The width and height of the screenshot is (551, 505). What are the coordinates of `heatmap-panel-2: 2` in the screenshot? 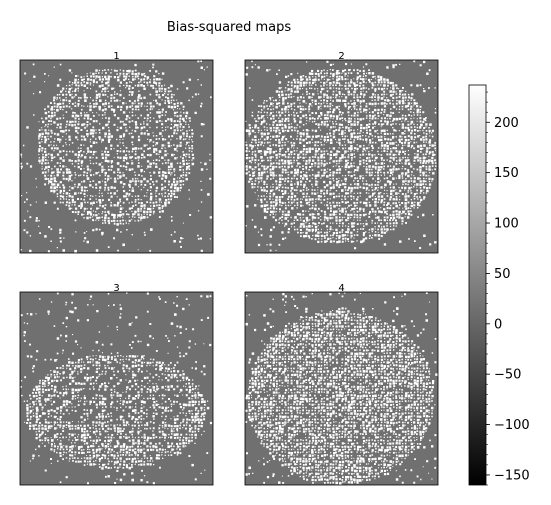 It's located at (341, 152).